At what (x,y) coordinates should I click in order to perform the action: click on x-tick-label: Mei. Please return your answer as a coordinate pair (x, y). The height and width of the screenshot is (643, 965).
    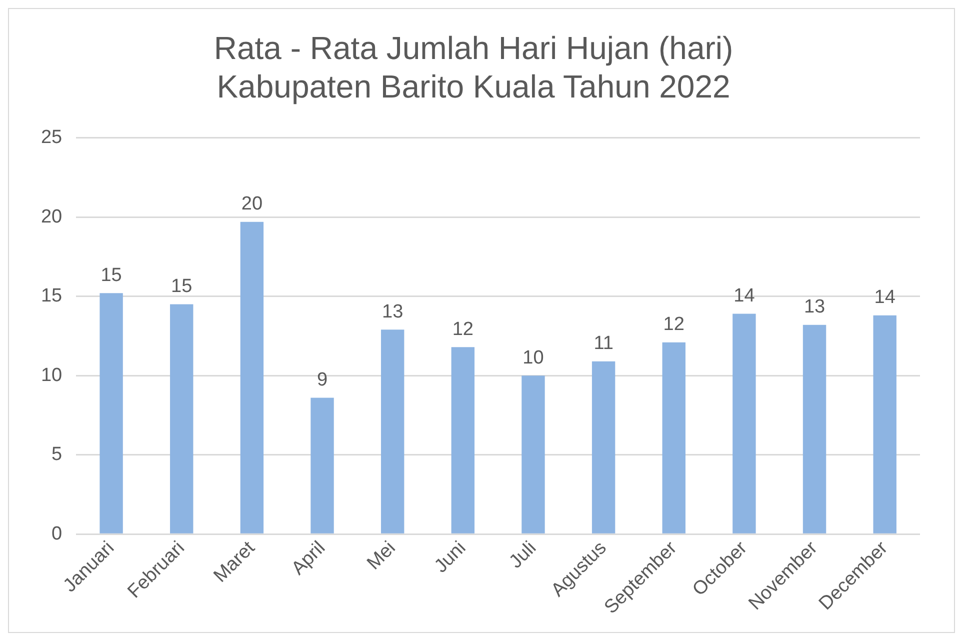
    Looking at the image, I should click on (381, 556).